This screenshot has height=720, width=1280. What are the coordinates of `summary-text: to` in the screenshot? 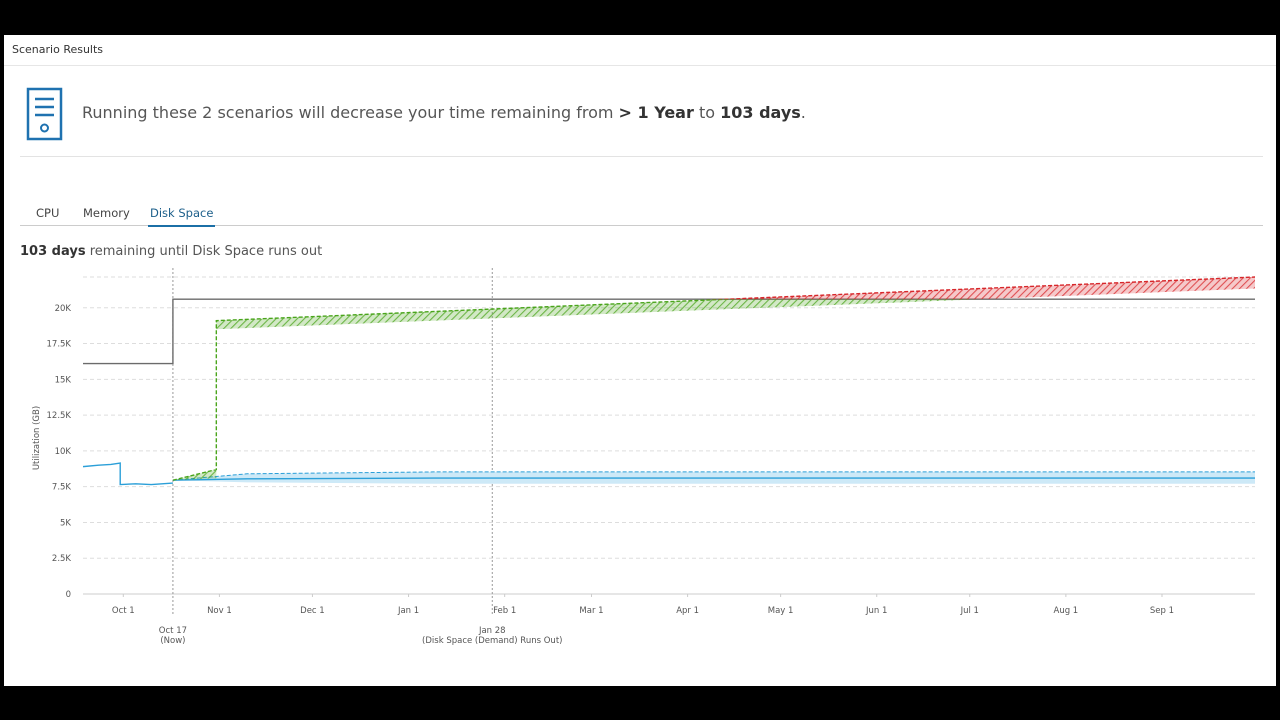 It's located at (707, 112).